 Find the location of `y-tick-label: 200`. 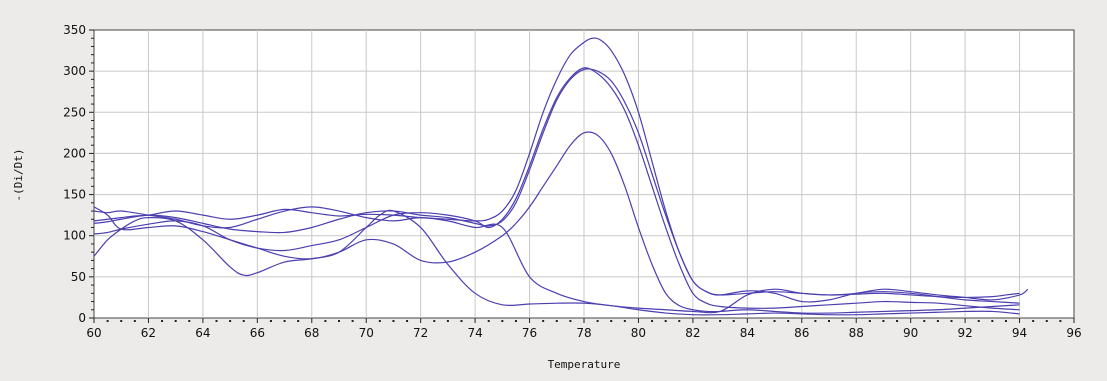

y-tick-label: 200 is located at coordinates (74, 153).